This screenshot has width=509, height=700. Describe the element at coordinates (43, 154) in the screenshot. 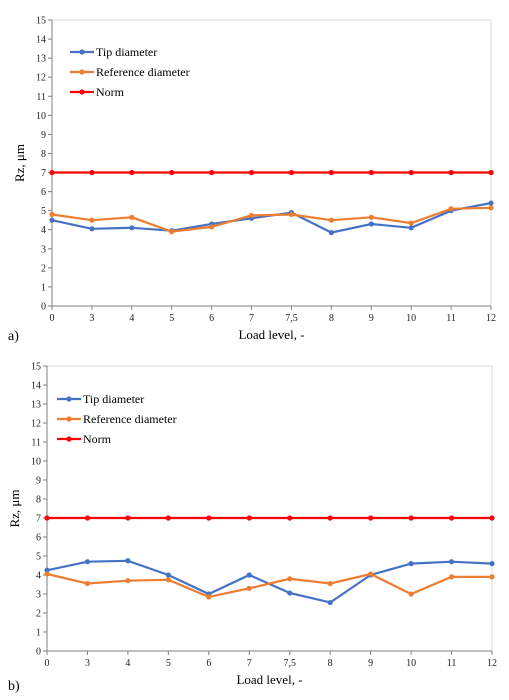

I see `y-tick-label: 8` at that location.